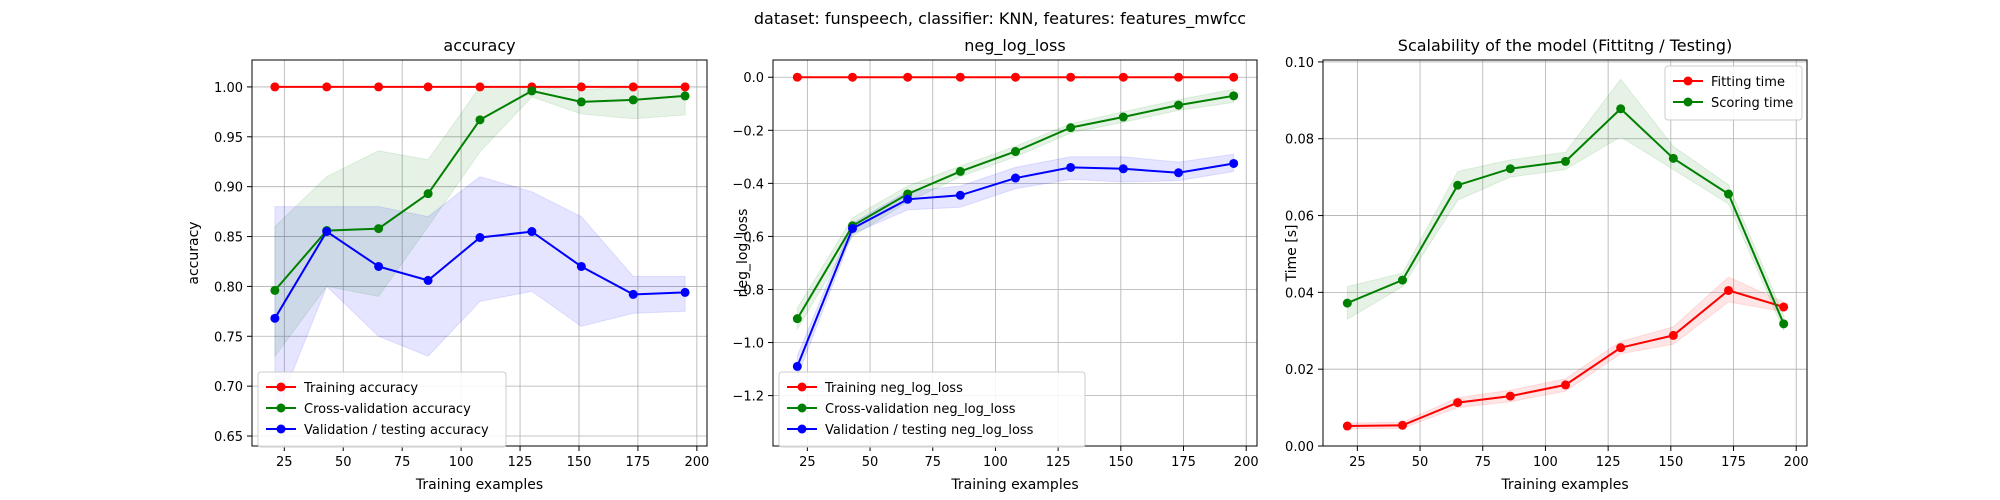  What do you see at coordinates (1014, 46) in the screenshot?
I see `chart2-title: neg_log_loss` at bounding box center [1014, 46].